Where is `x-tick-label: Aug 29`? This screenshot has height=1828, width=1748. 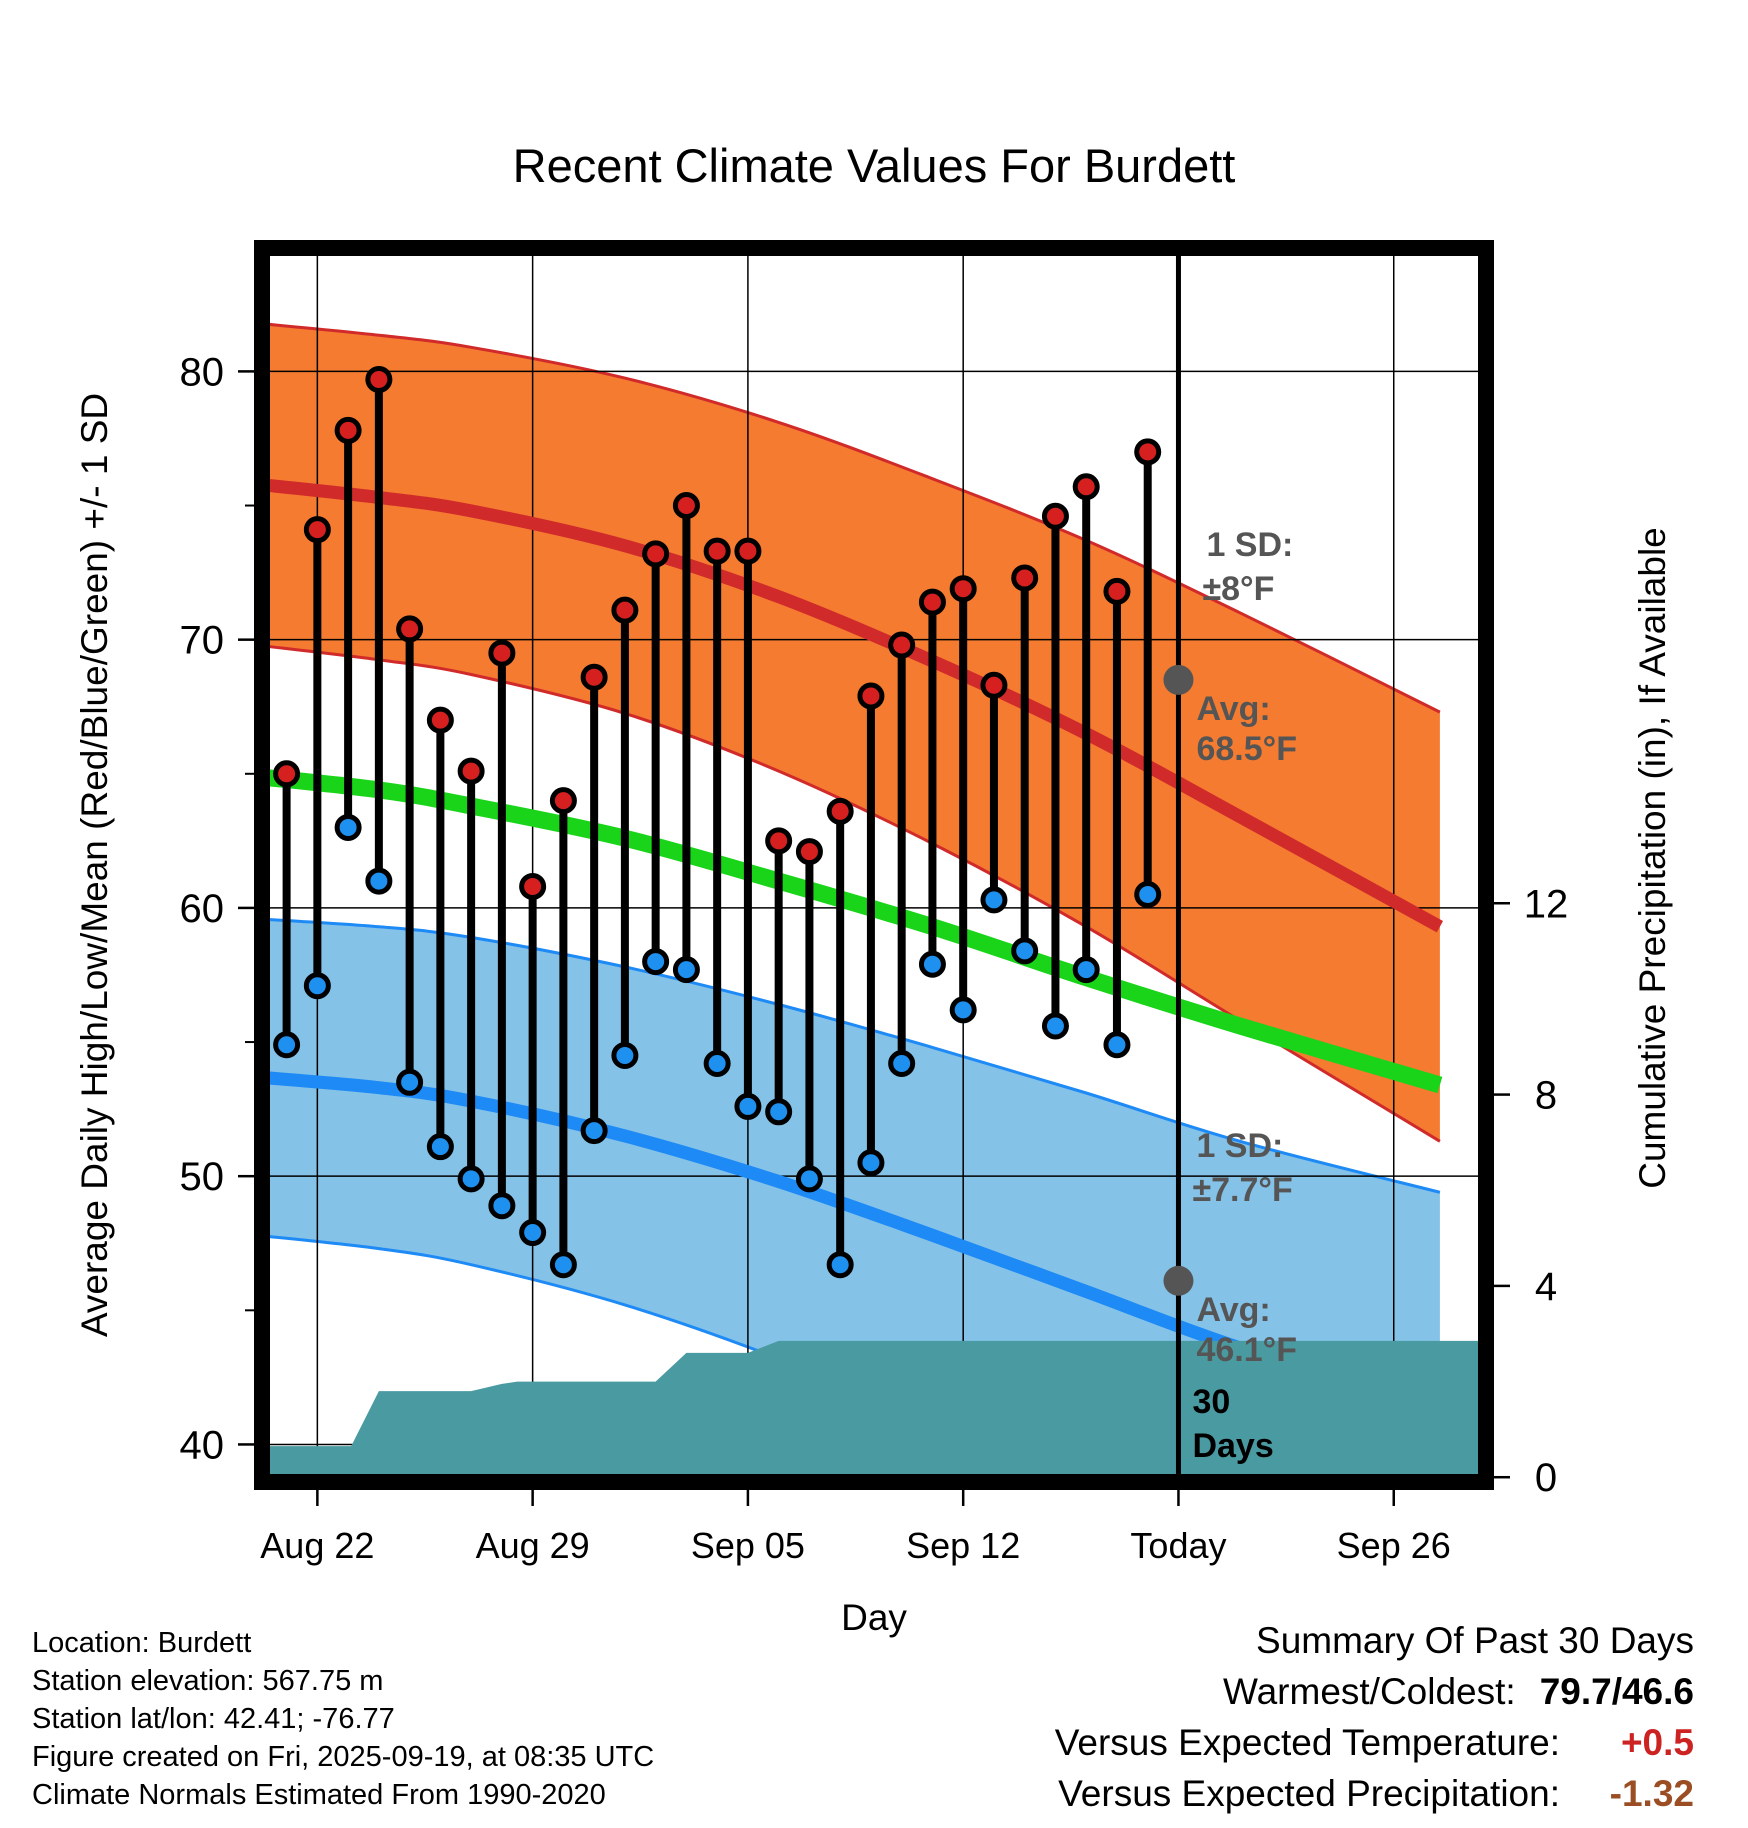 x-tick-label: Aug 29 is located at coordinates (533, 1545).